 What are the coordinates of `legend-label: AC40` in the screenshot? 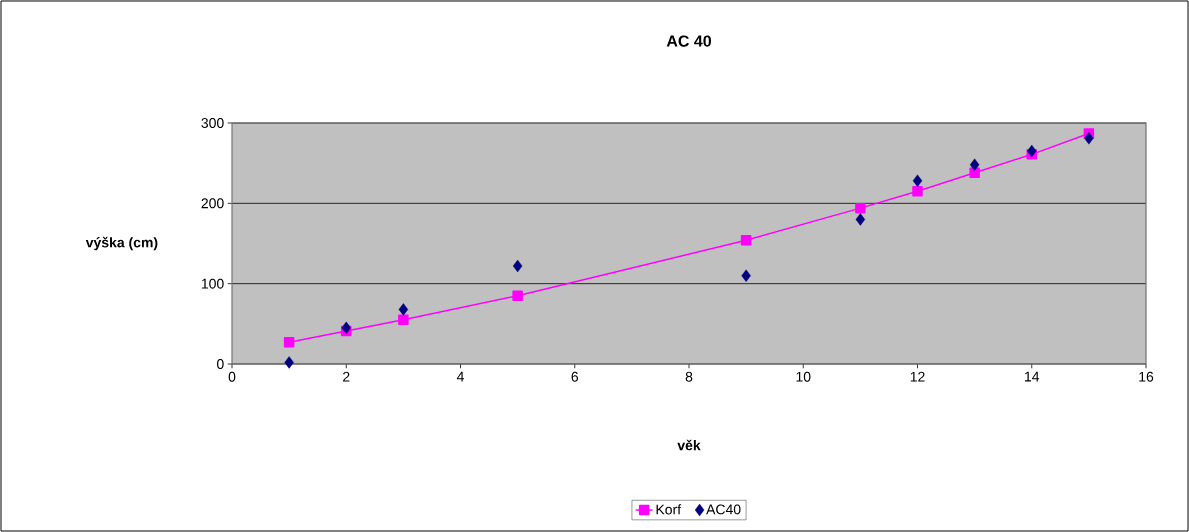 It's located at (723, 509).